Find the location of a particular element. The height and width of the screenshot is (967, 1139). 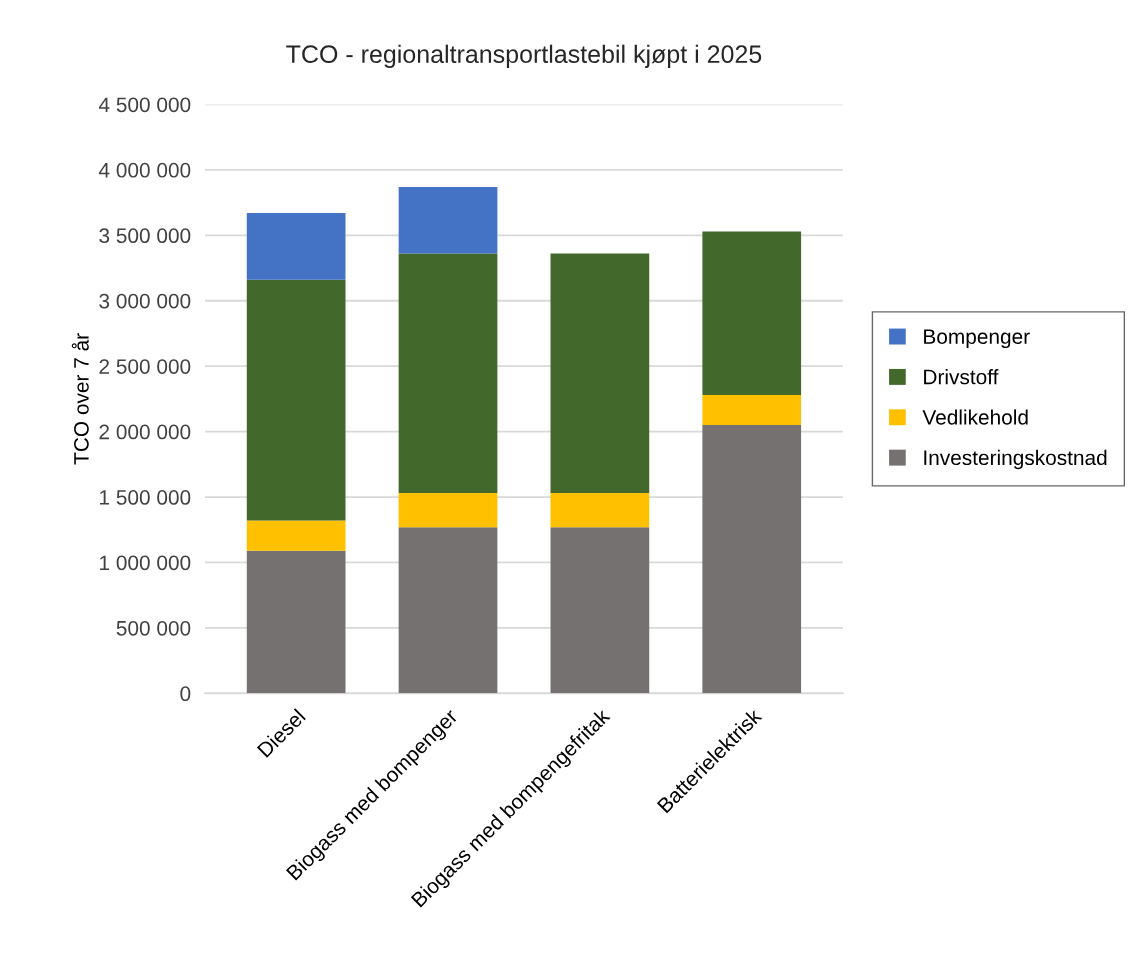

legend-label: Bompenger is located at coordinates (977, 339).